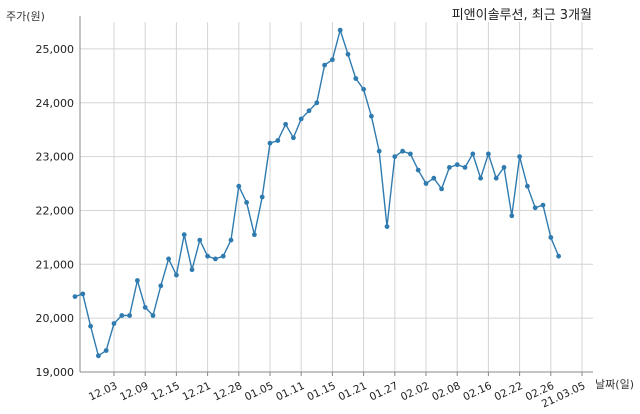 The height and width of the screenshot is (414, 640). What do you see at coordinates (55, 372) in the screenshot?
I see `y-tick-label: 19,000` at bounding box center [55, 372].